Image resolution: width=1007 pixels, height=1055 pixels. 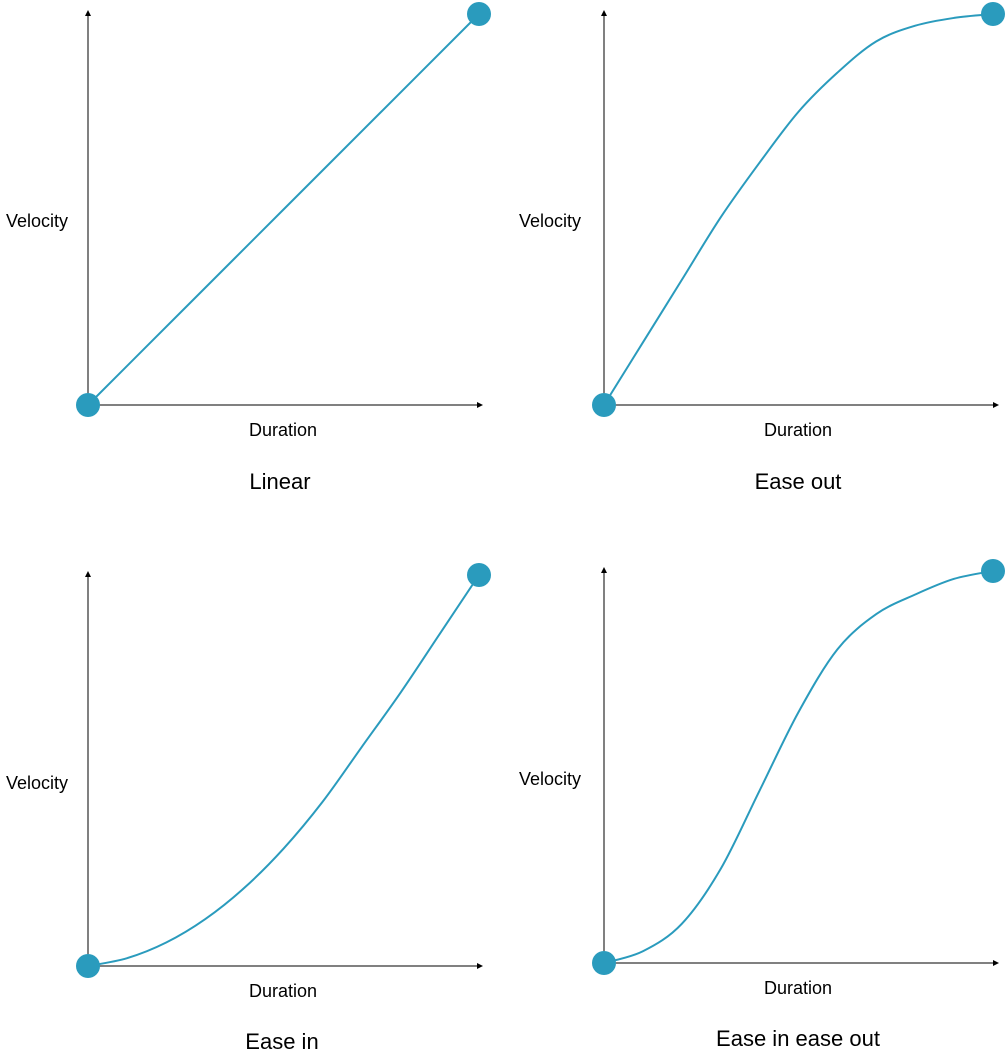 I want to click on chart-title: Linear, so click(x=279, y=481).